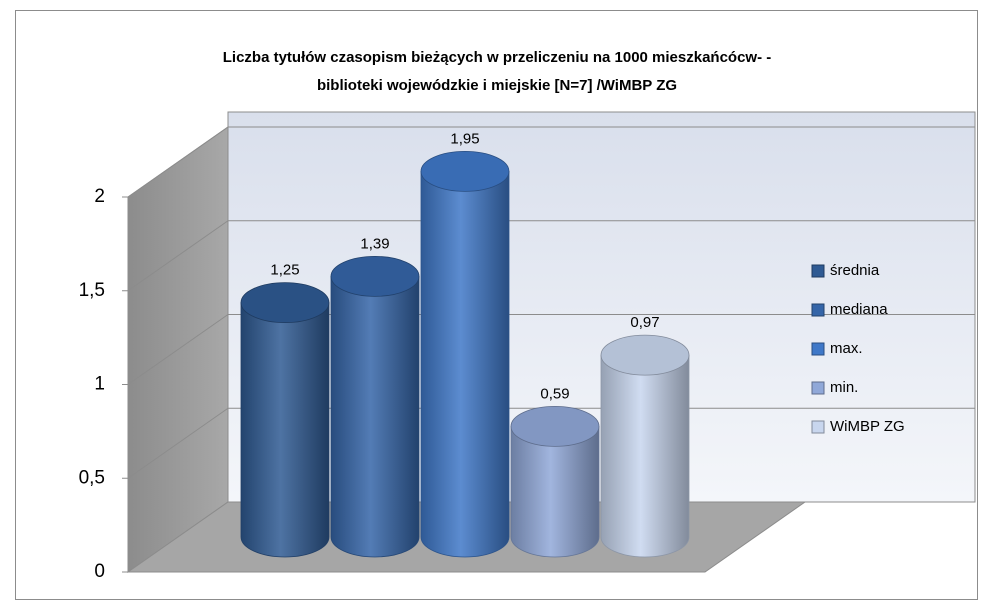 This screenshot has width=991, height=609. I want to click on value-label: 0,59, so click(554, 393).